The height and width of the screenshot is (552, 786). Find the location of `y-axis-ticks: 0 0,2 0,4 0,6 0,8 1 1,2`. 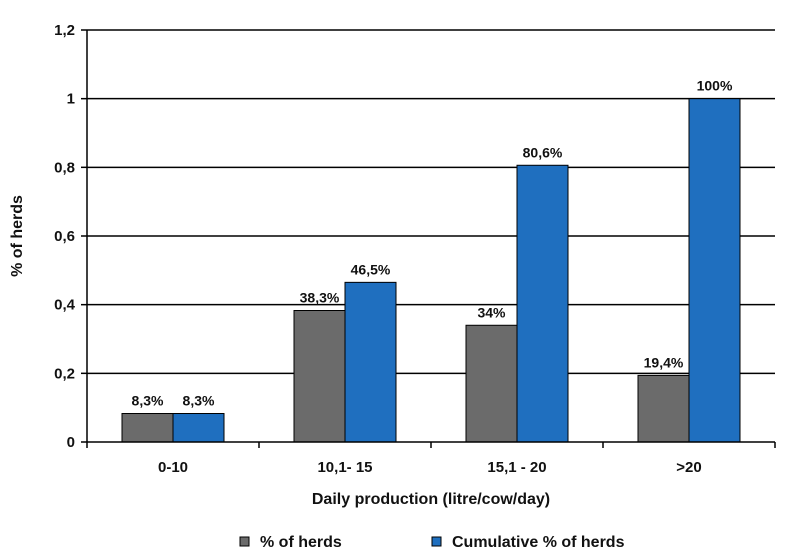

y-axis-ticks: 0 0,2 0,4 0,6 0,8 1 1,2 is located at coordinates (70, 236).